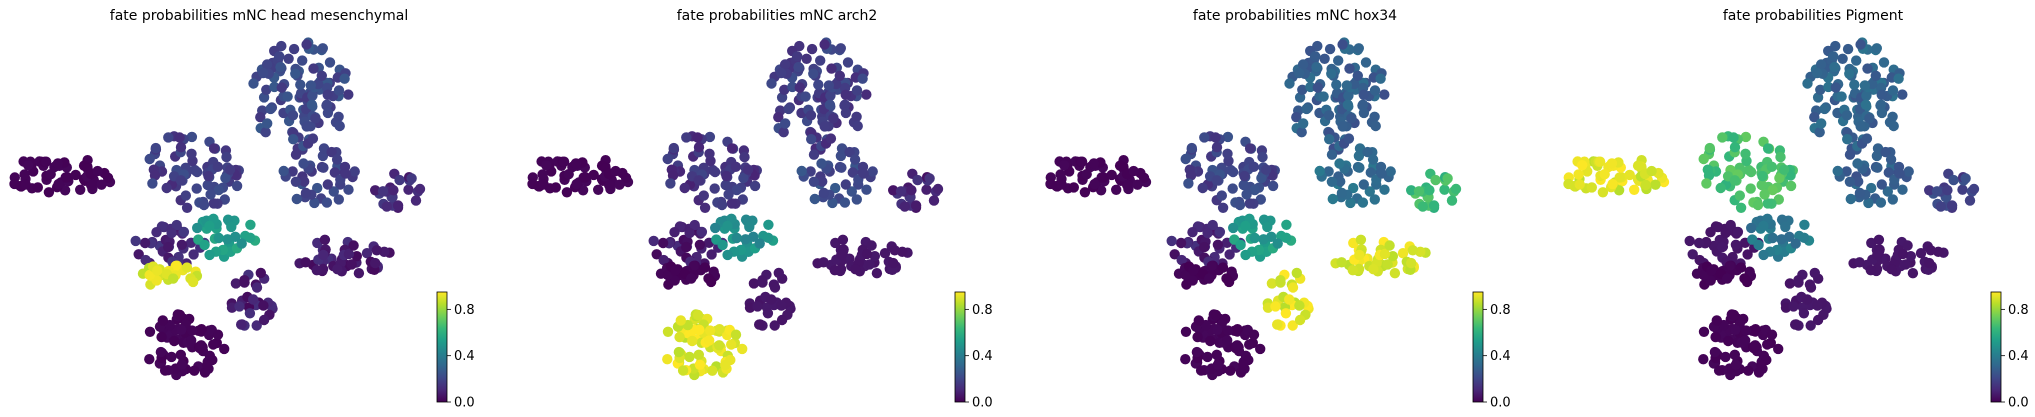 The image size is (2035, 417). What do you see at coordinates (1996, 347) in the screenshot?
I see `colorbar` at bounding box center [1996, 347].